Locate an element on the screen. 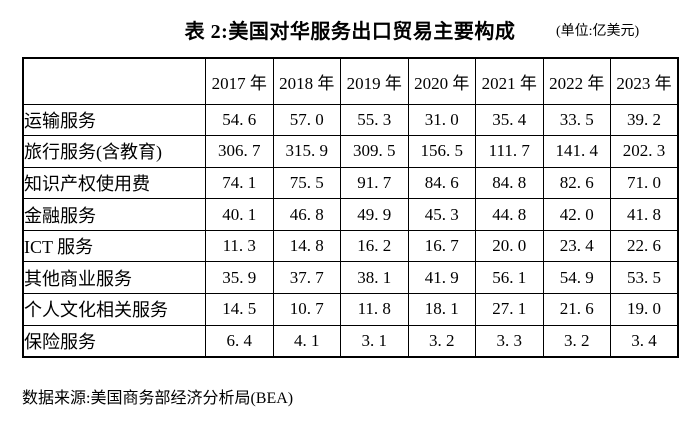 The height and width of the screenshot is (430, 700). value-cell: 14. 5 is located at coordinates (239, 309).